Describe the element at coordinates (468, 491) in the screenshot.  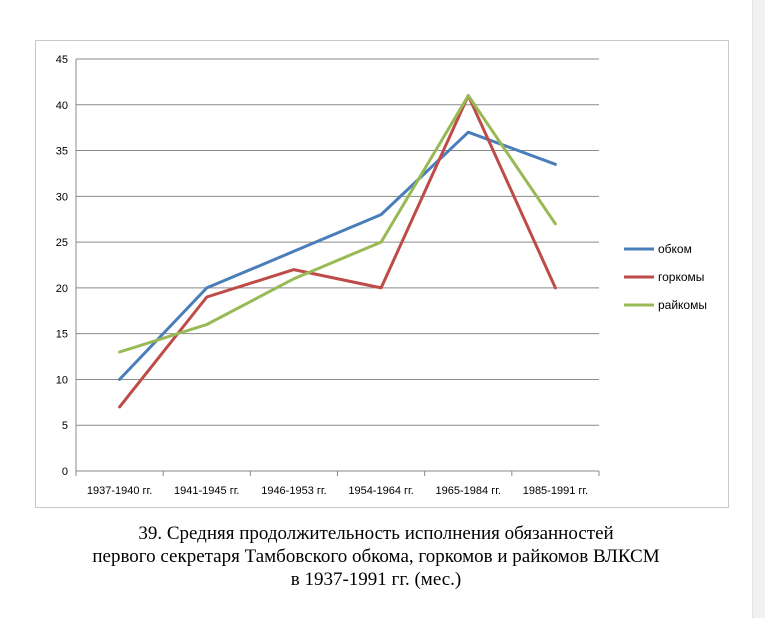
I see `x-tick-label-4: 1965-1984 гг.` at that location.